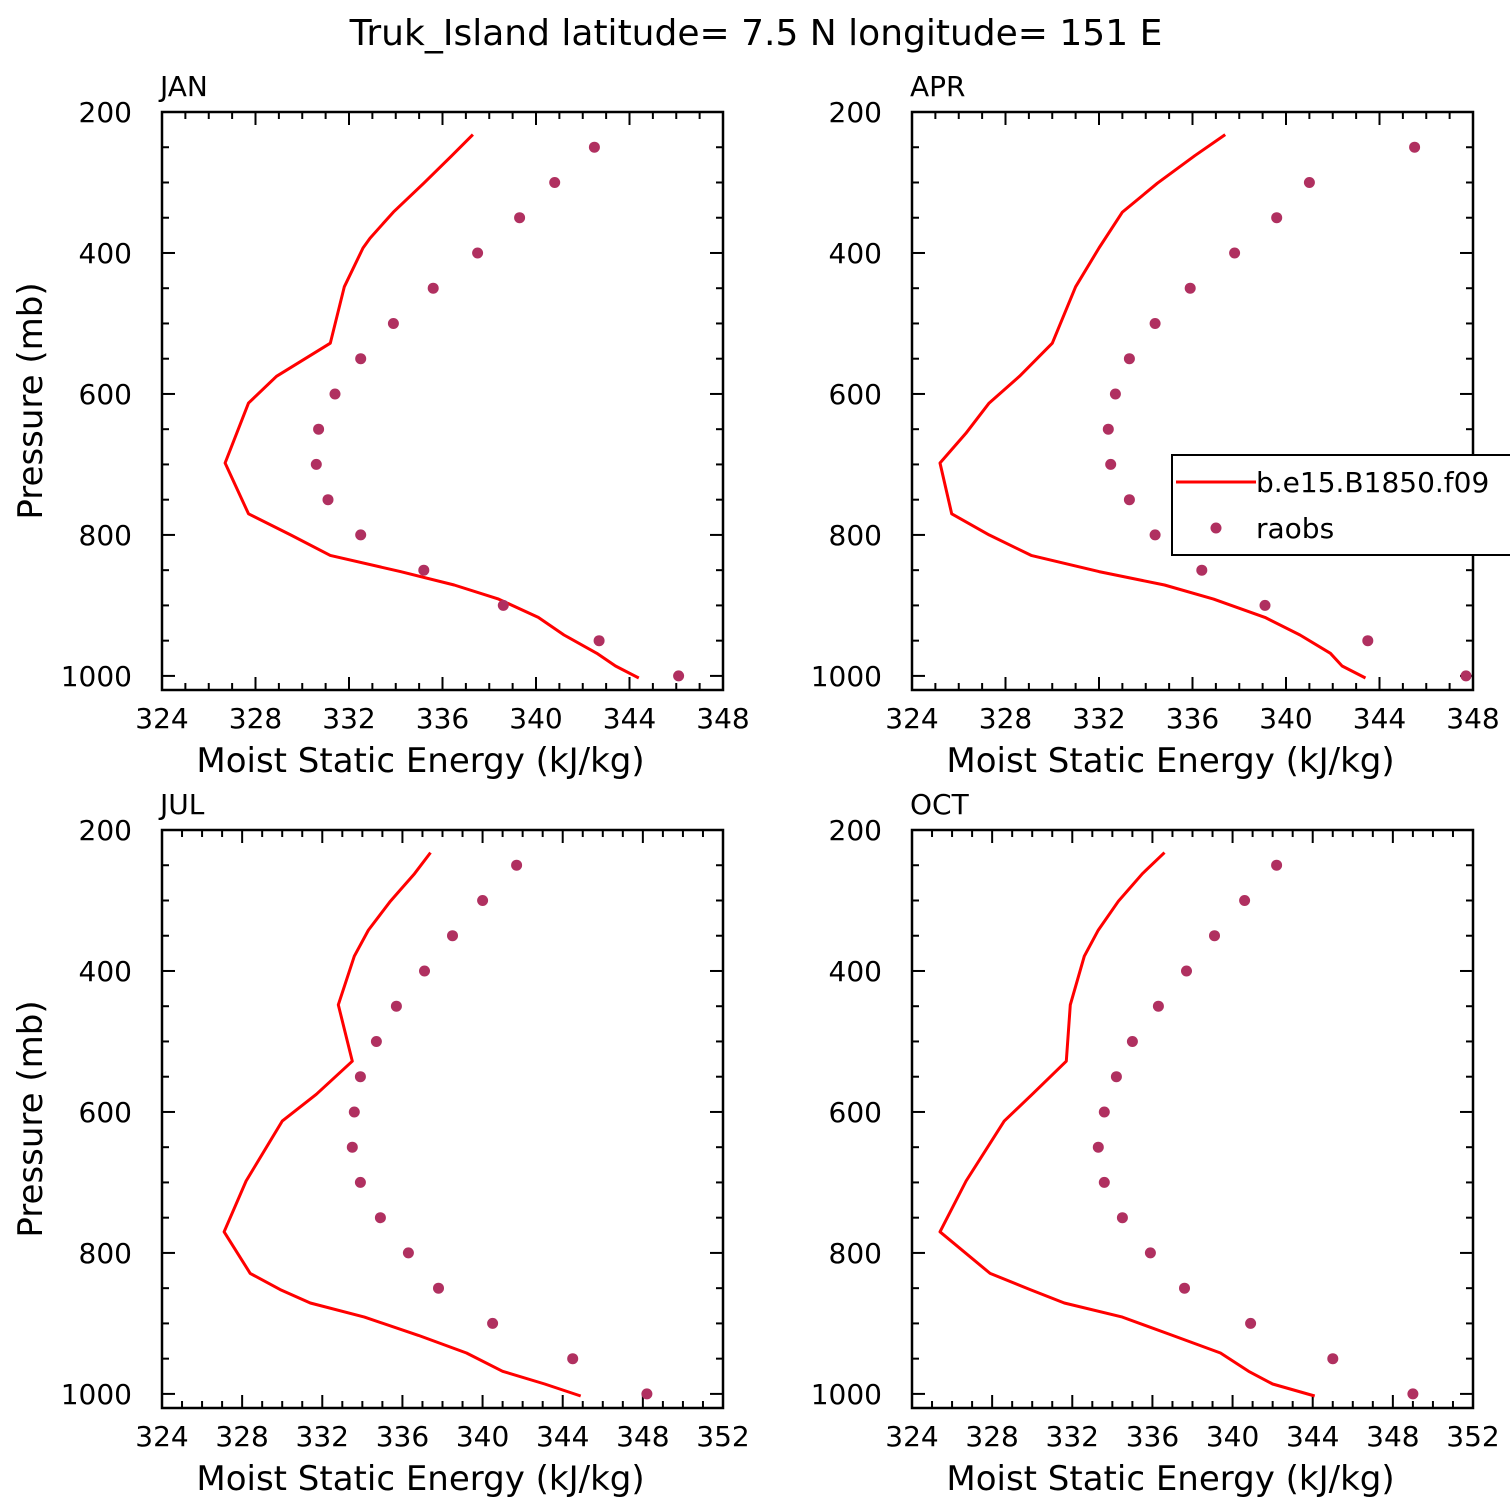 Image resolution: width=1510 pixels, height=1510 pixels. Describe the element at coordinates (1295, 528) in the screenshot. I see `legend-label-raobs: raobs` at that location.